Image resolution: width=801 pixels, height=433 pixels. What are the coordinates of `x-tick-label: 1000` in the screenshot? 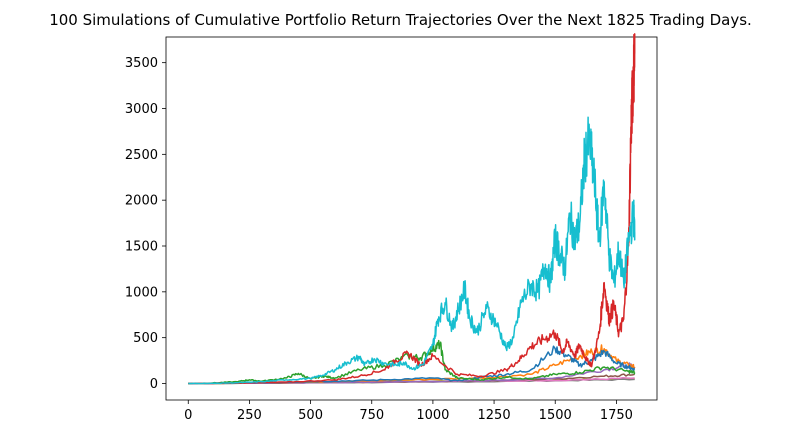 It's located at (432, 415).